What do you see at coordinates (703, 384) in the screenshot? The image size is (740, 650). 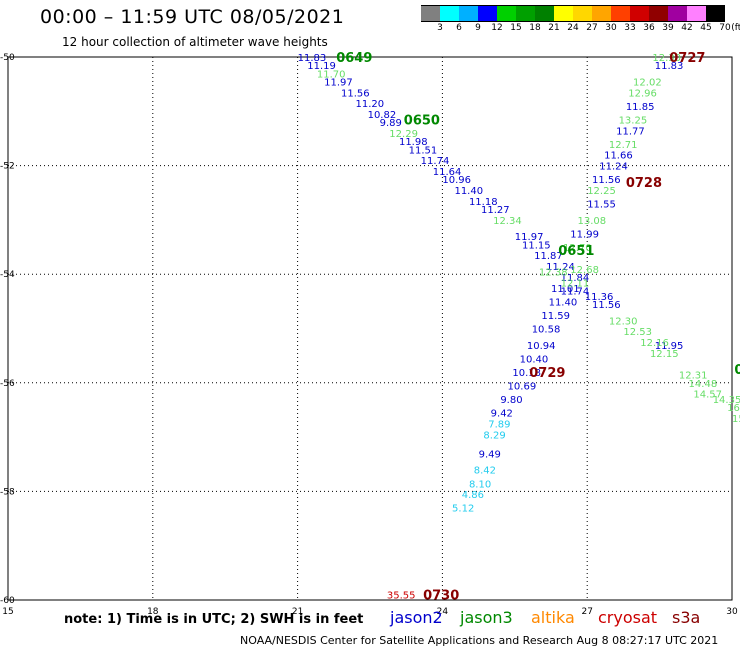 I see `wave-height-value: 14.48` at bounding box center [703, 384].